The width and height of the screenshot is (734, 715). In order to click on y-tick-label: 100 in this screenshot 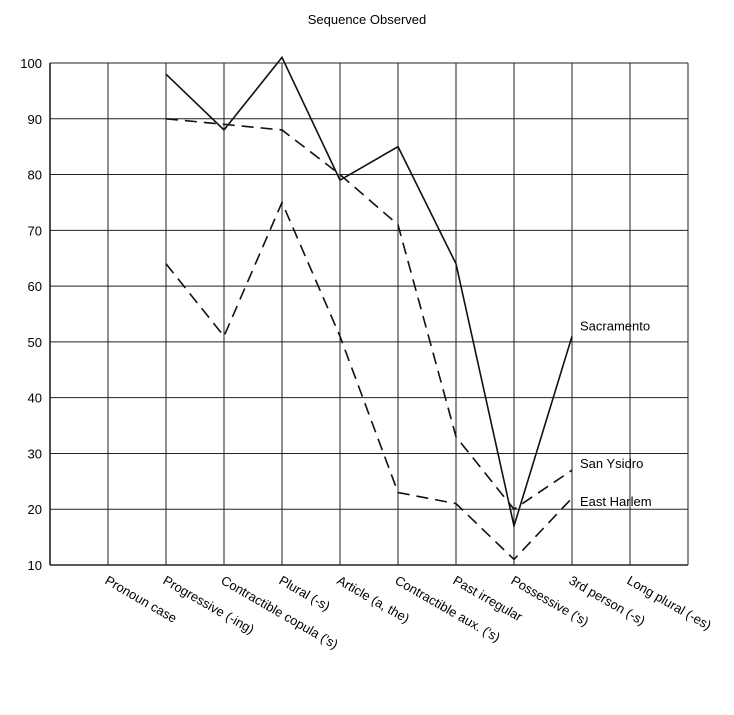, I will do `click(31, 63)`.